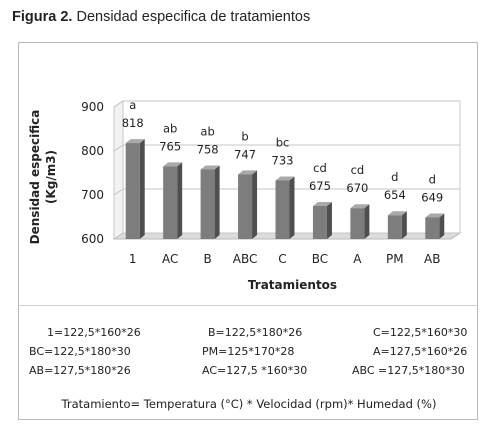 The width and height of the screenshot is (499, 438). I want to click on significance-letter: a, so click(132, 105).